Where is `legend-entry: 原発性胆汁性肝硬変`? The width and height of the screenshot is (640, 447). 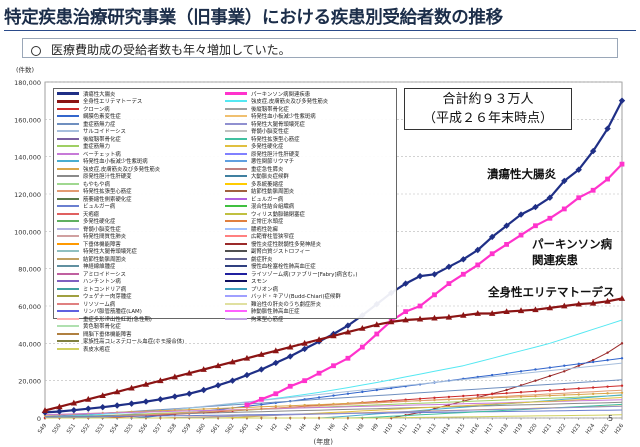 legend-entry: 原発性胆汁性肝硬変 is located at coordinates (141, 176).